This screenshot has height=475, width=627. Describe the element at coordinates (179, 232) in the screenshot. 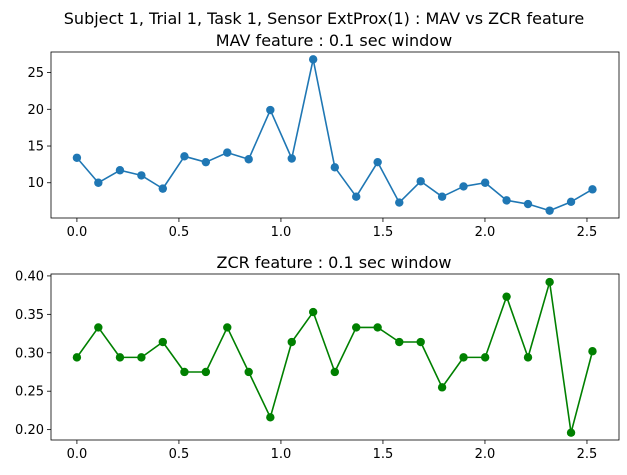

I see `mav-xtick-label: 0.5` at that location.